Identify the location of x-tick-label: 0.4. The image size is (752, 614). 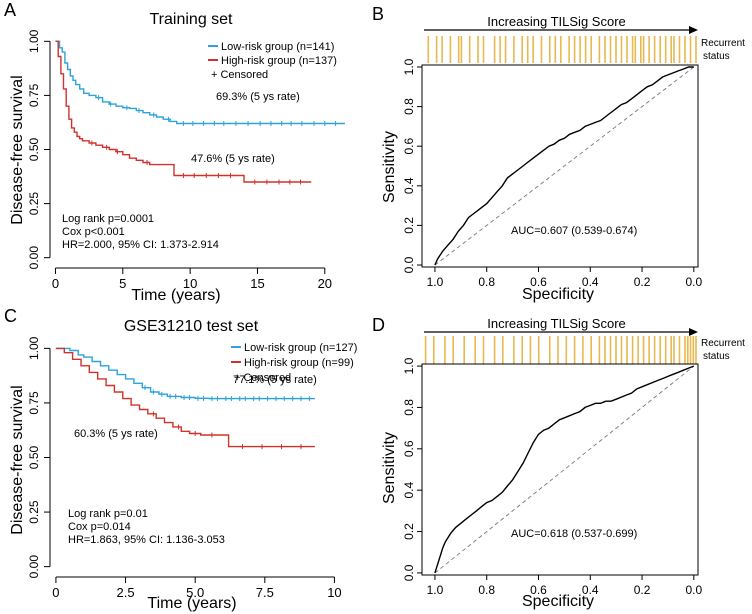
(590, 282).